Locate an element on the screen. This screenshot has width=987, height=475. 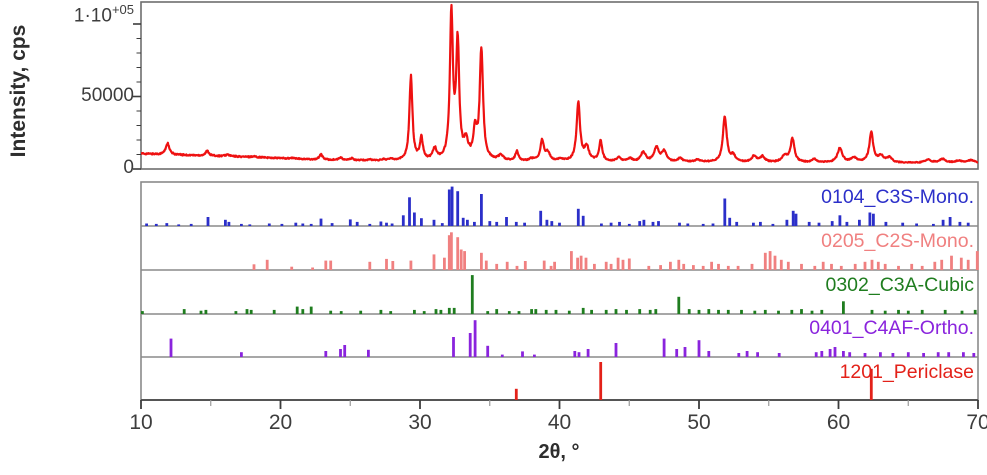
x-tick-label-20: 20 is located at coordinates (280, 422).